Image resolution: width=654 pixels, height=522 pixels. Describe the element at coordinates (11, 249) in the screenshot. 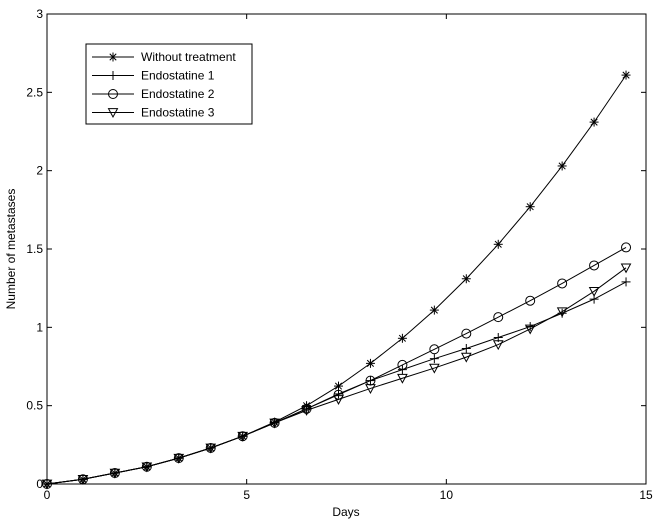

I see `y-axis-label: Number of metastases` at that location.